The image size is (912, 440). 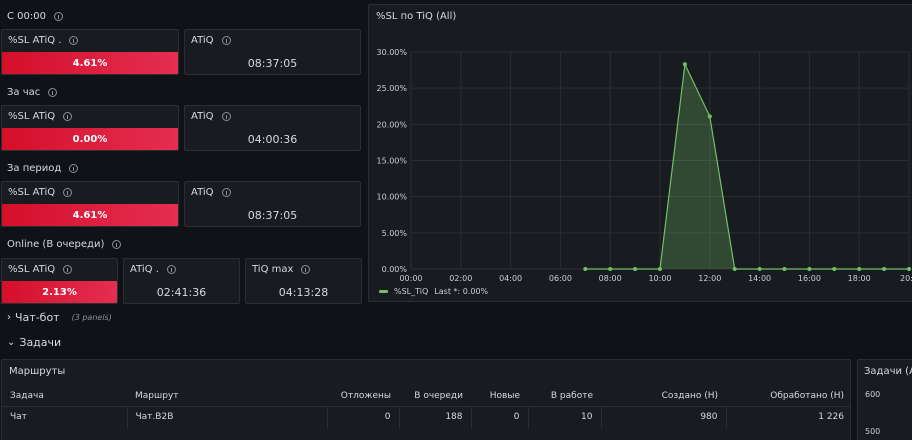 I want to click on column-header: Задача, so click(x=27, y=395).